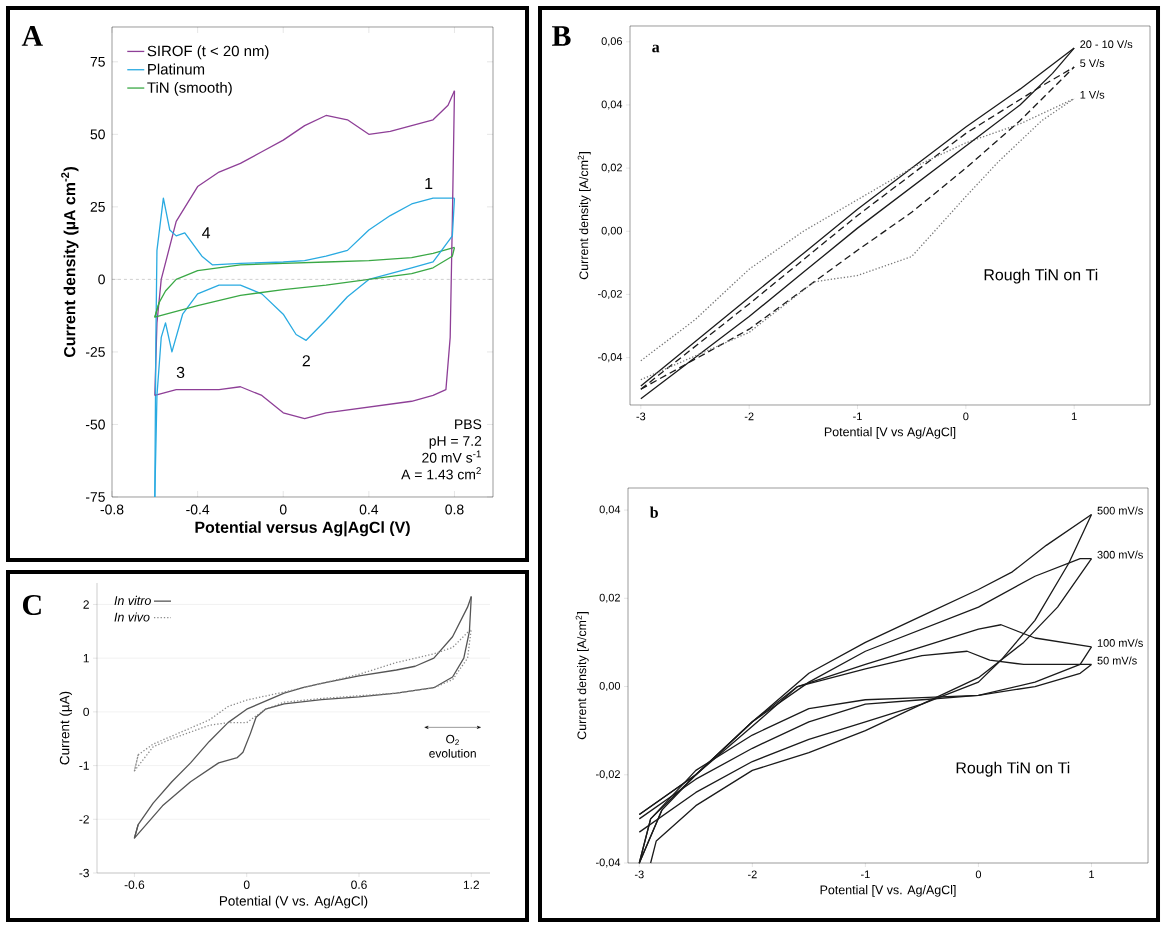 The width and height of the screenshot is (1161, 926). I want to click on annotation: pH = 7.2, so click(455, 442).